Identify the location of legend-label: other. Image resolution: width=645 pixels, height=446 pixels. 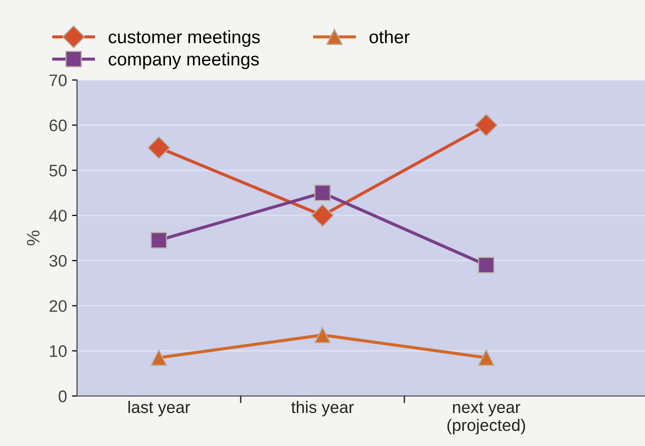
(390, 37).